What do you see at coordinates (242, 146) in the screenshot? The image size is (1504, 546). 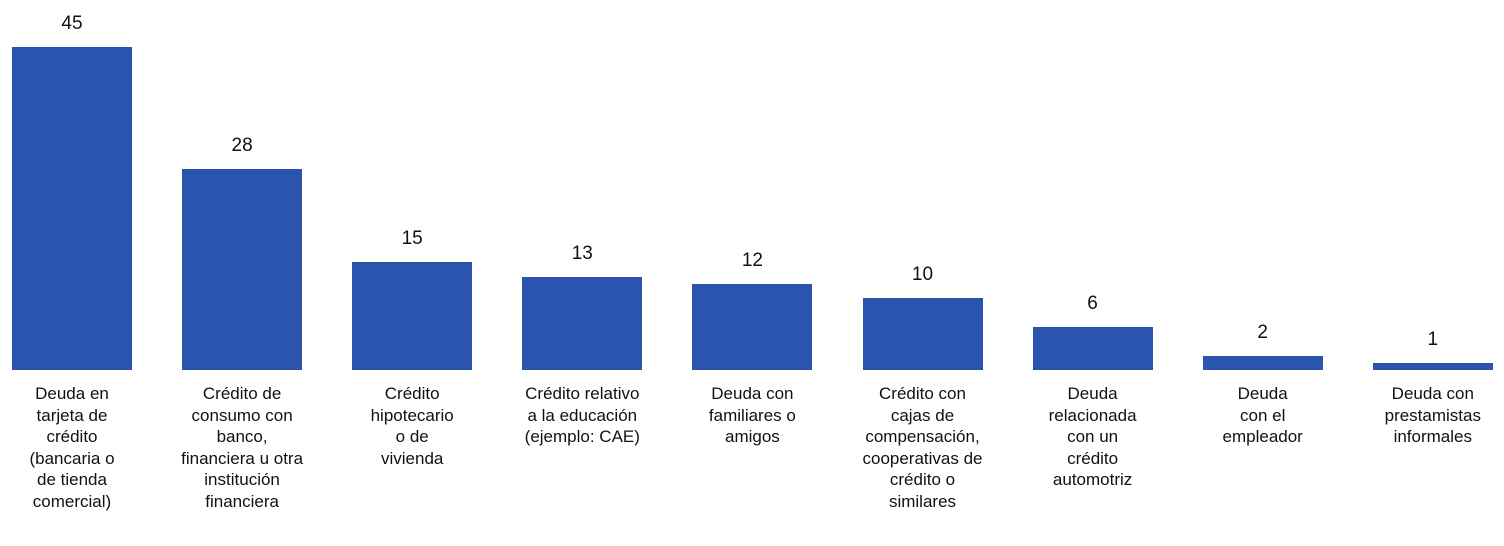 I see `data-label: 28` at bounding box center [242, 146].